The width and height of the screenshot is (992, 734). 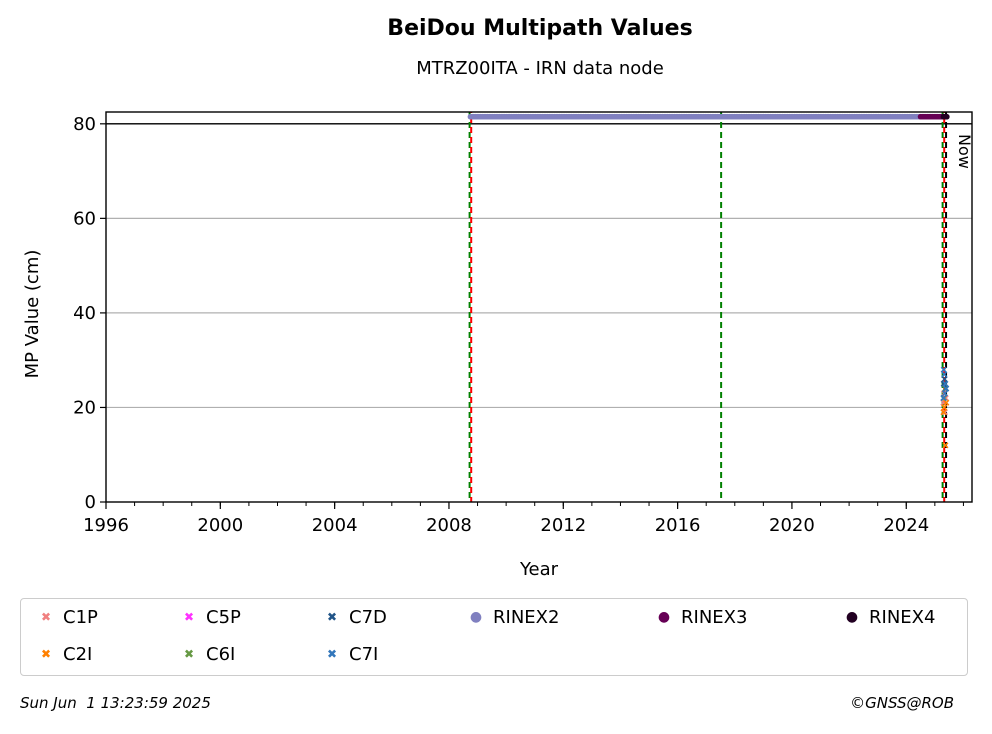 What do you see at coordinates (221, 654) in the screenshot?
I see `legend-label: C6I` at bounding box center [221, 654].